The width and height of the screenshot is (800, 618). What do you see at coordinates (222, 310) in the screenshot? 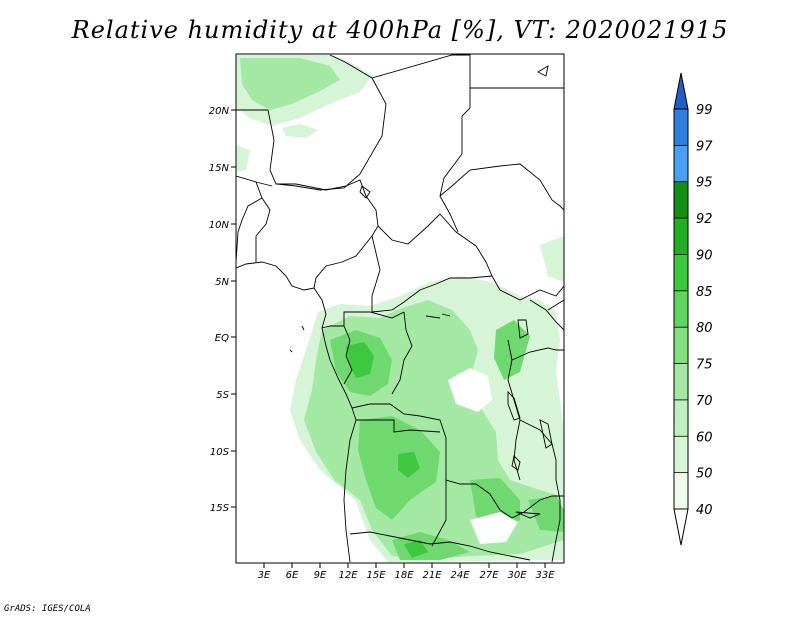
I see `latitude-labels: 20N 15N 10N 5N EQ 5S 10S 15S` at bounding box center [222, 310].